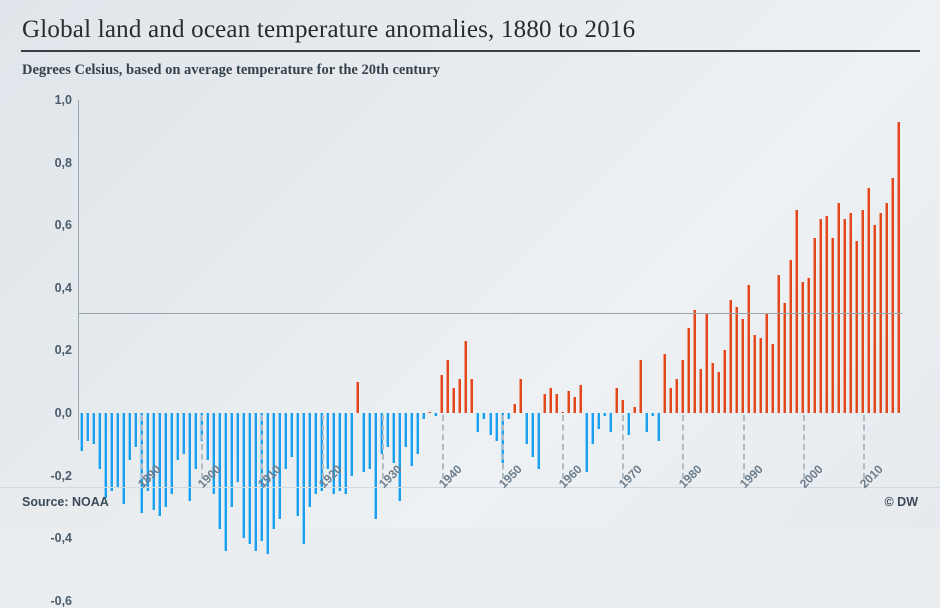  Describe the element at coordinates (63, 350) in the screenshot. I see `y-axis-tick: 0,2` at that location.